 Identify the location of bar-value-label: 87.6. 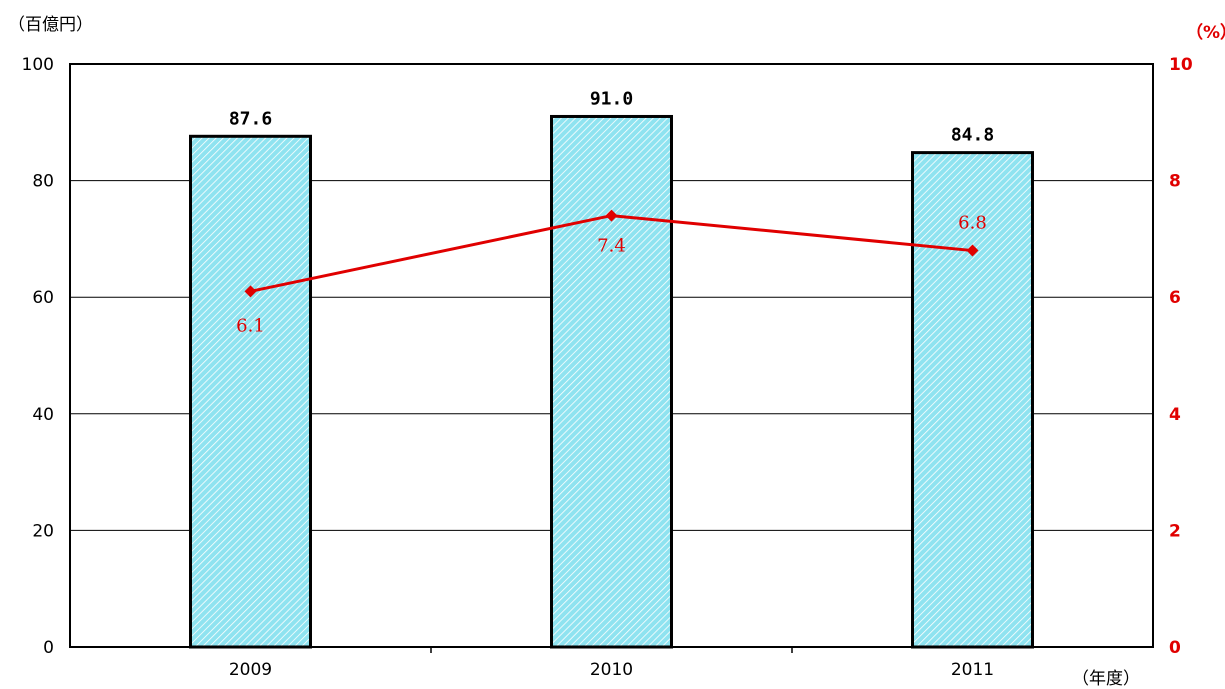
(250, 118).